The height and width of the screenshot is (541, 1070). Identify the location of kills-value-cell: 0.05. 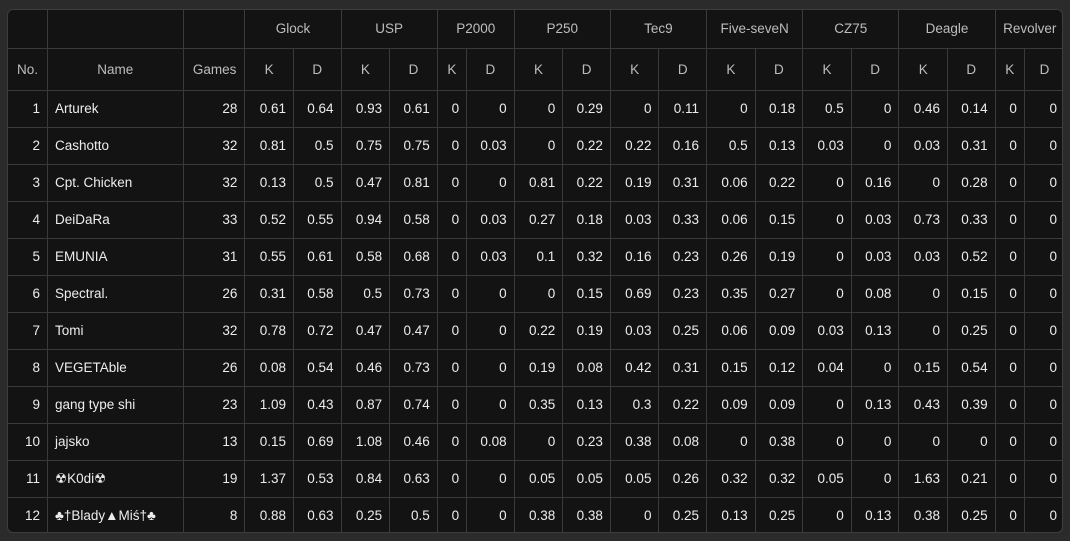
(538, 478).